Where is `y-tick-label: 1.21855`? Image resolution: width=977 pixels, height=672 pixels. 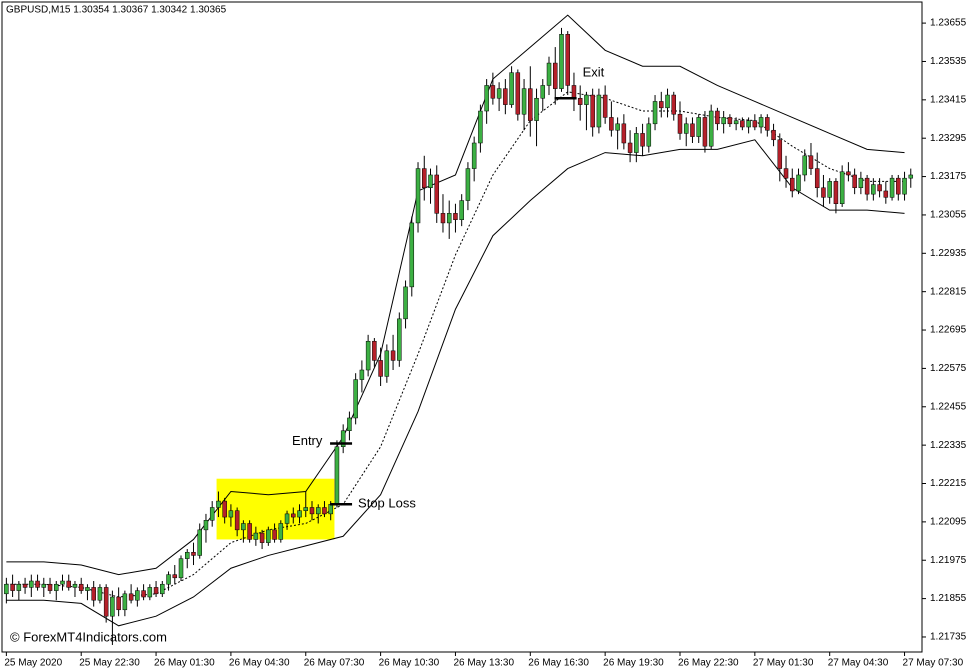 y-tick-label: 1.21855 is located at coordinates (948, 598).